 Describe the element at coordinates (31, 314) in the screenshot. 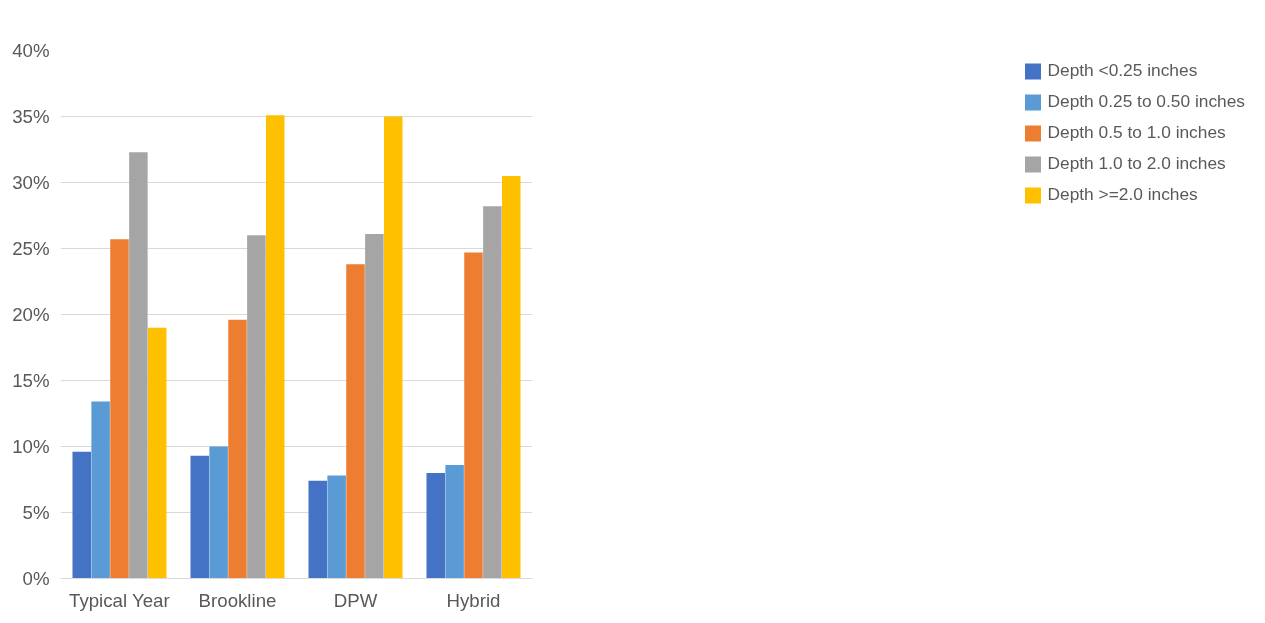

I see `y-tick-label: 20%` at that location.